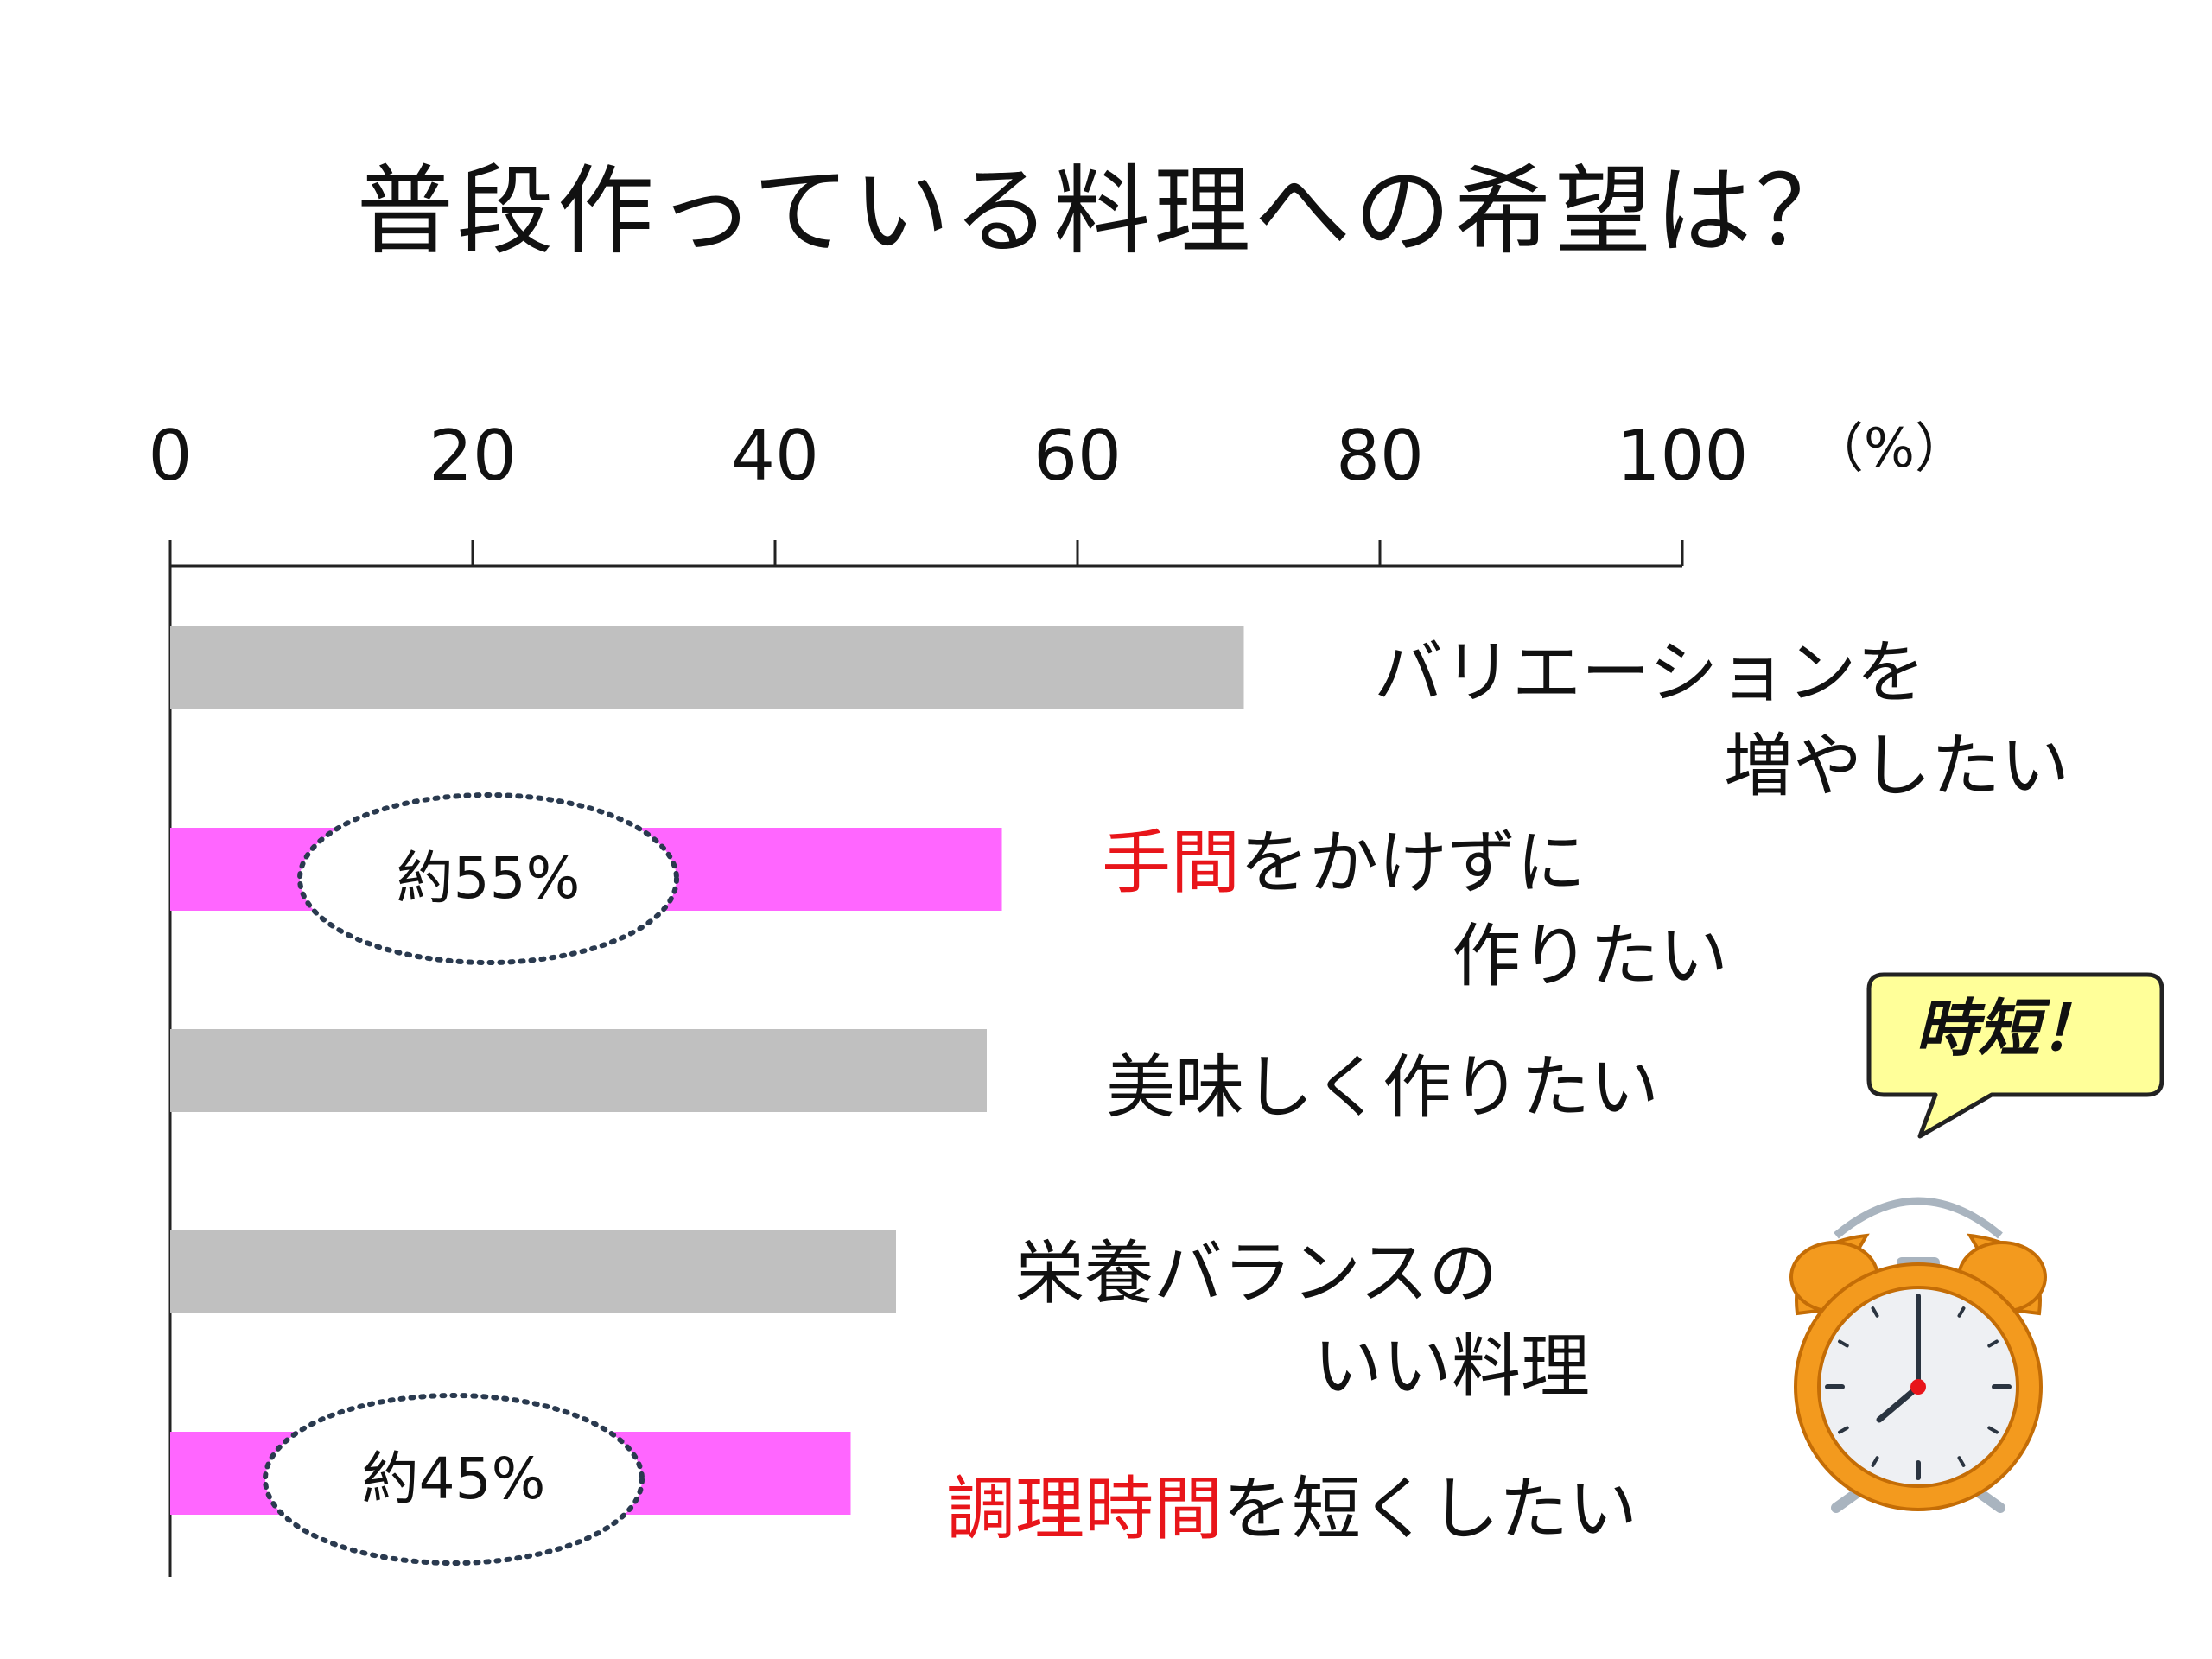  I want to click on callout-label: 約45%, so click(453, 1479).